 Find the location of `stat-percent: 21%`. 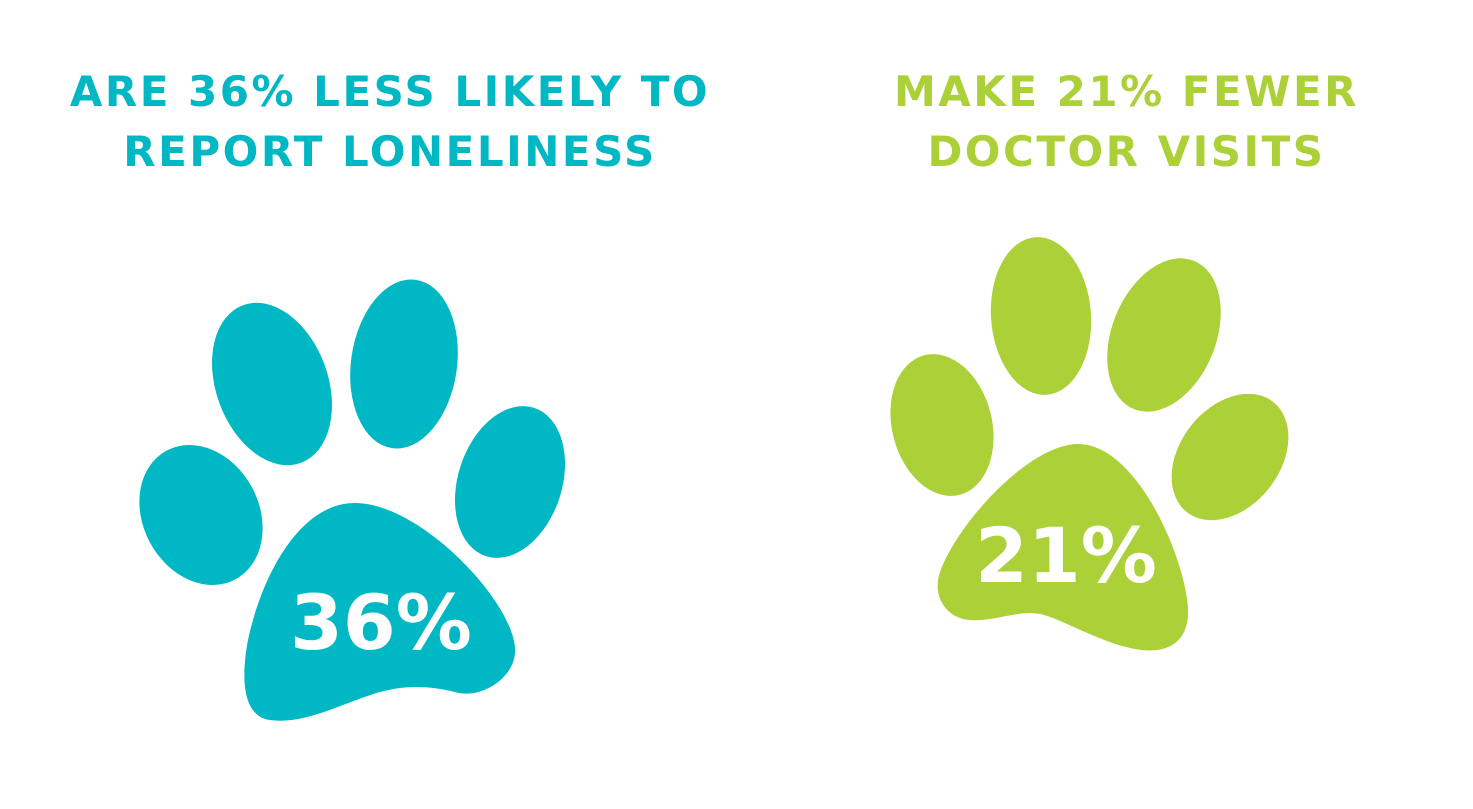

stat-percent: 21% is located at coordinates (1066, 555).